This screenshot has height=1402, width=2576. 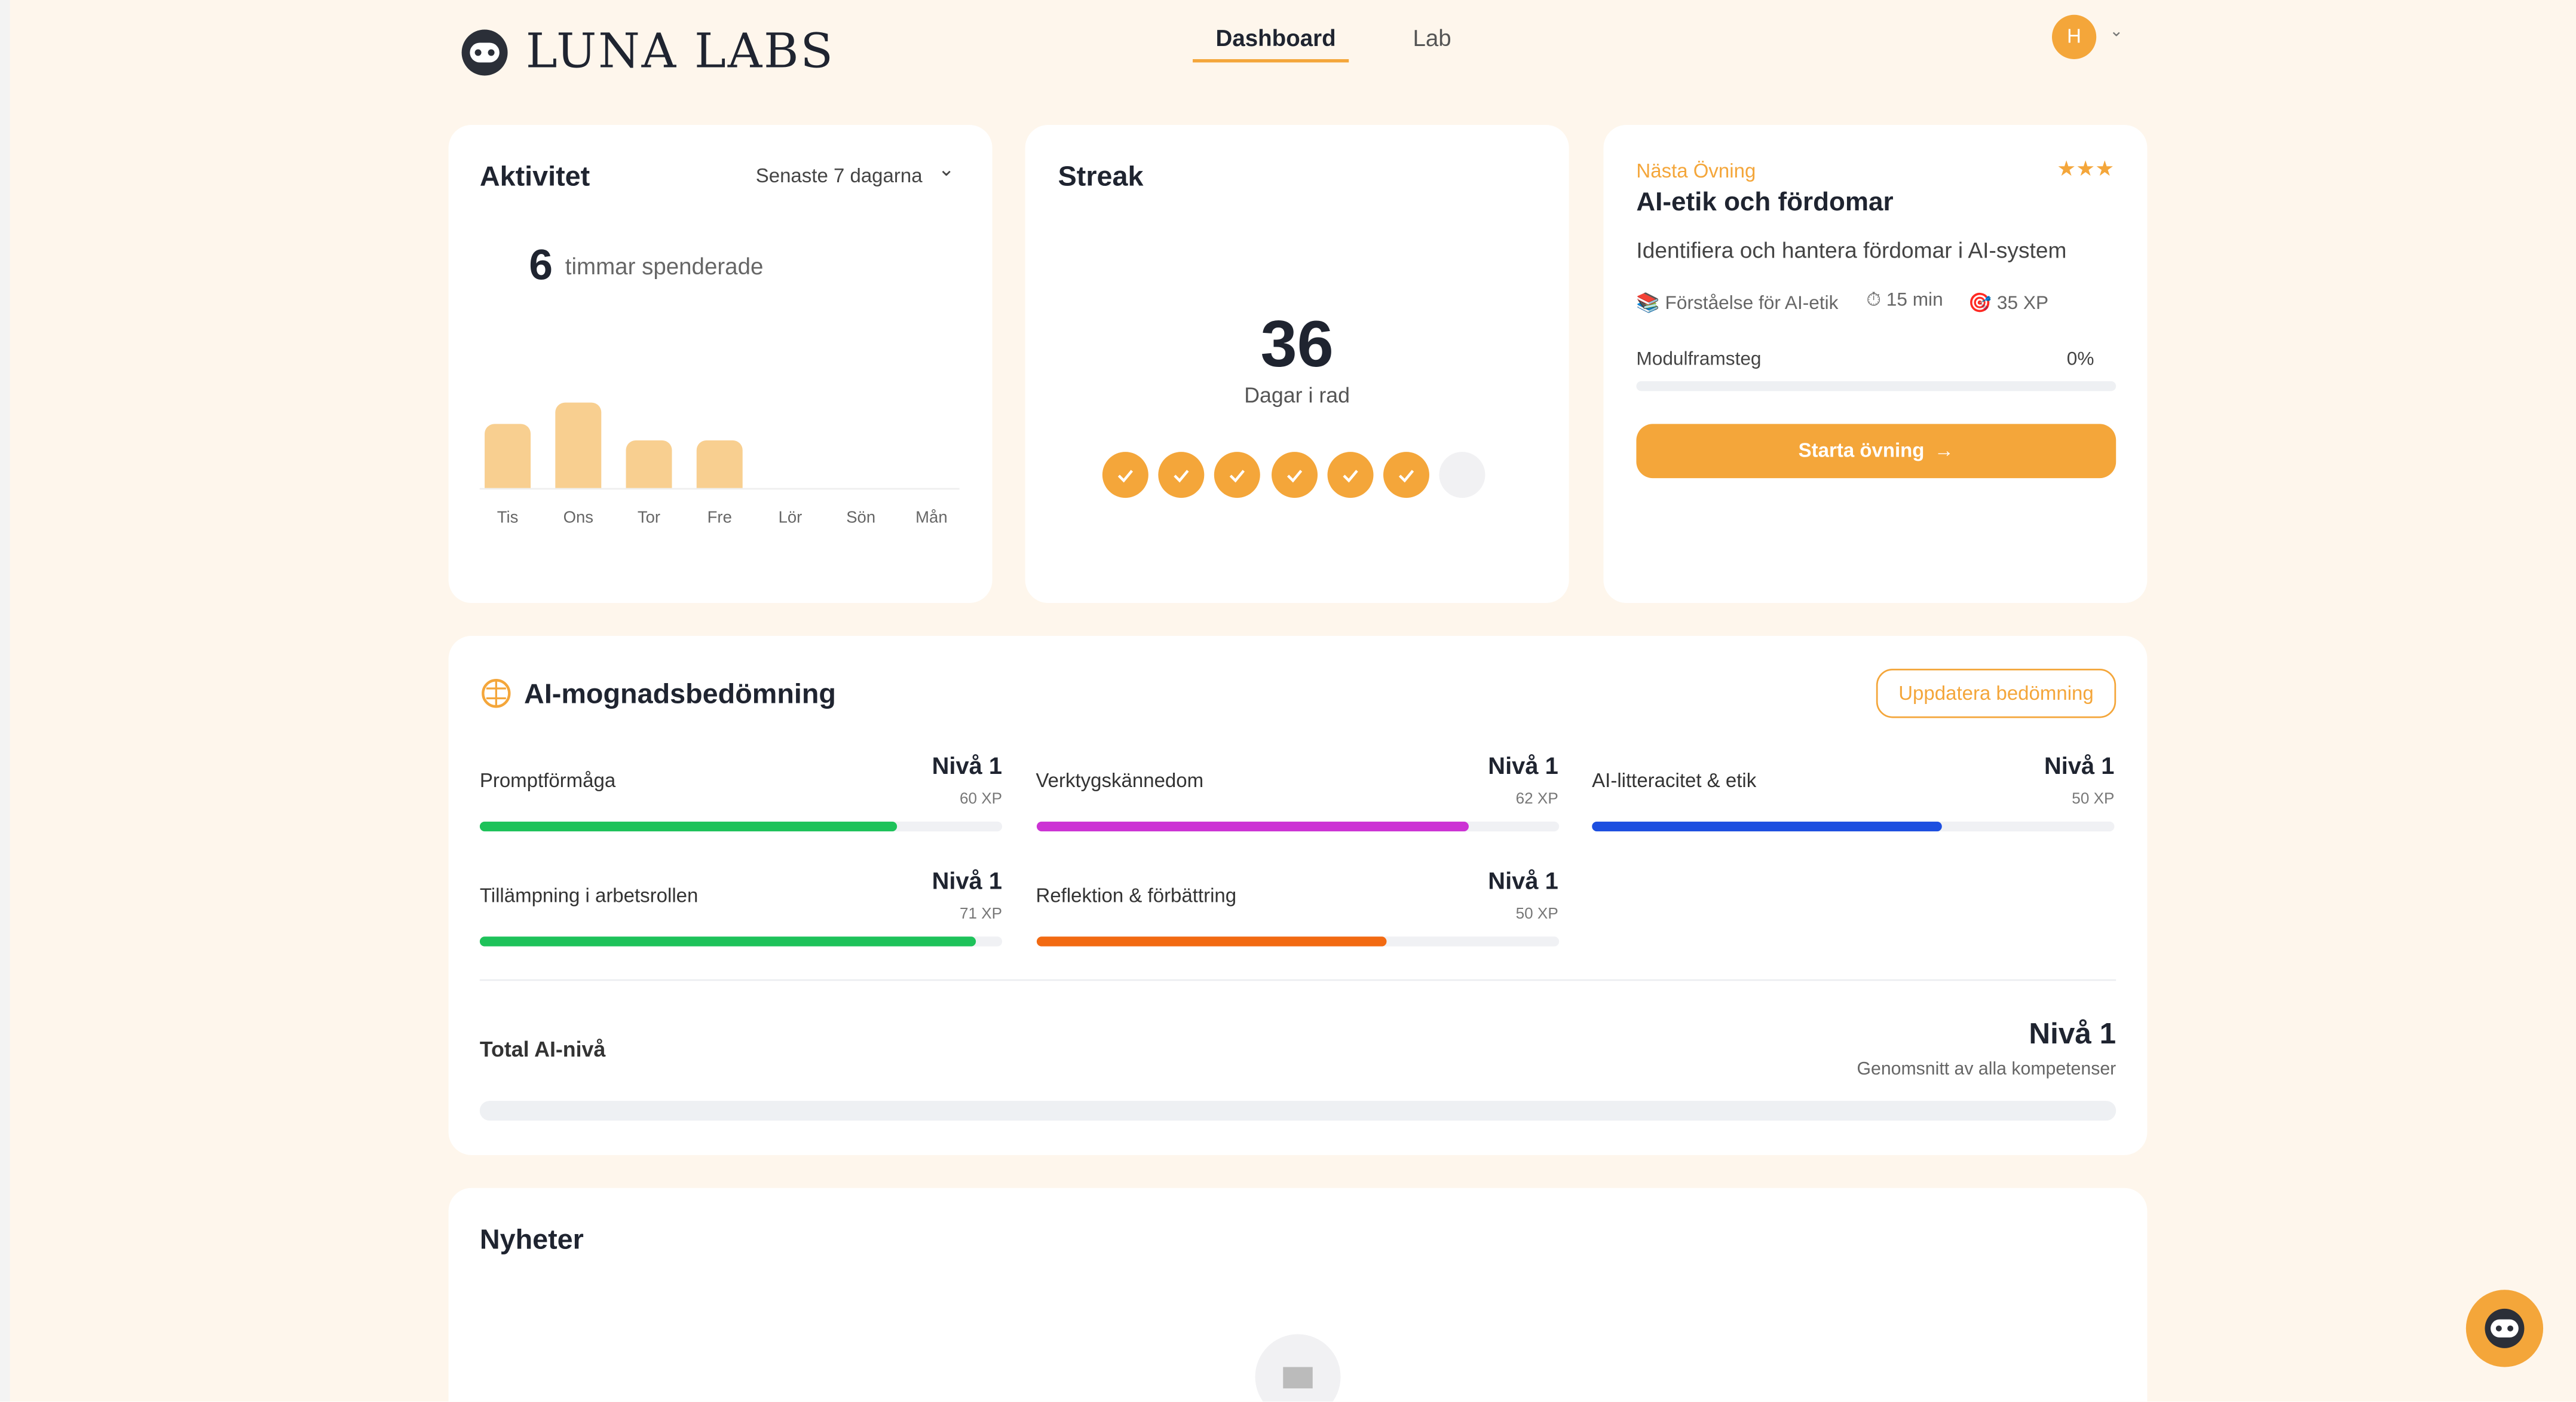 I want to click on total-hours: 6, so click(x=541, y=264).